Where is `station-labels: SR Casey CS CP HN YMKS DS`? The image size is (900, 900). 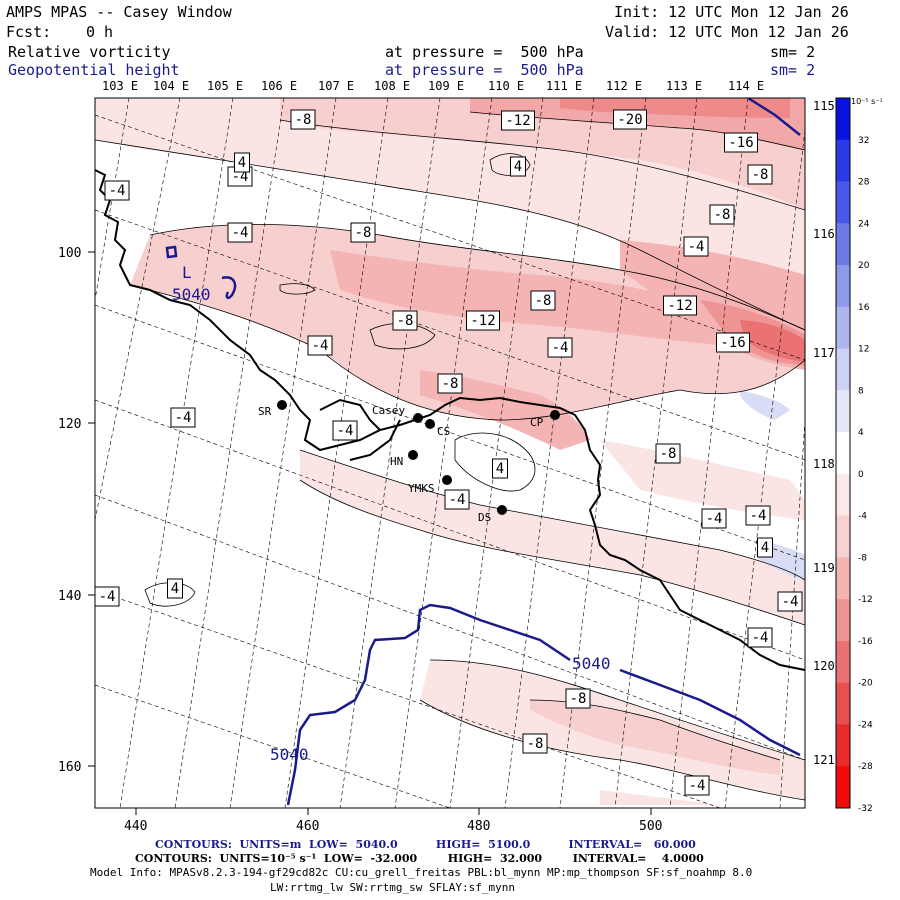
station-labels: SR Casey CS CP HN YMKS DS is located at coordinates (401, 464).